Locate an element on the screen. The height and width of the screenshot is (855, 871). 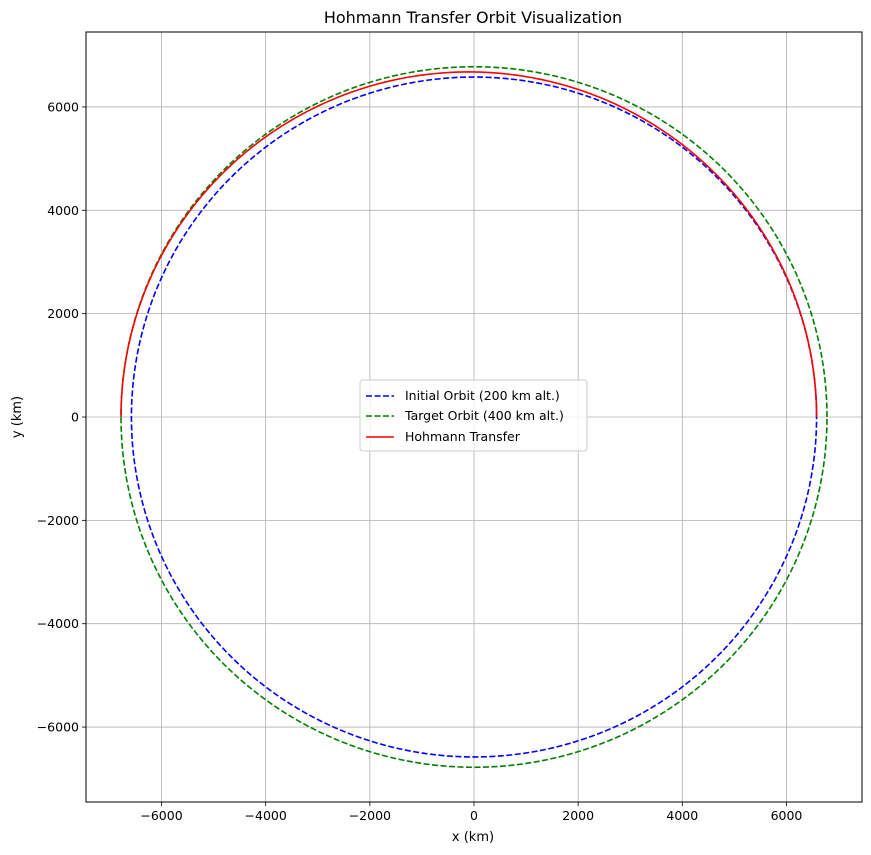
legend-label-hohmann-transfer: Hohmann Transfer is located at coordinates (463, 436).